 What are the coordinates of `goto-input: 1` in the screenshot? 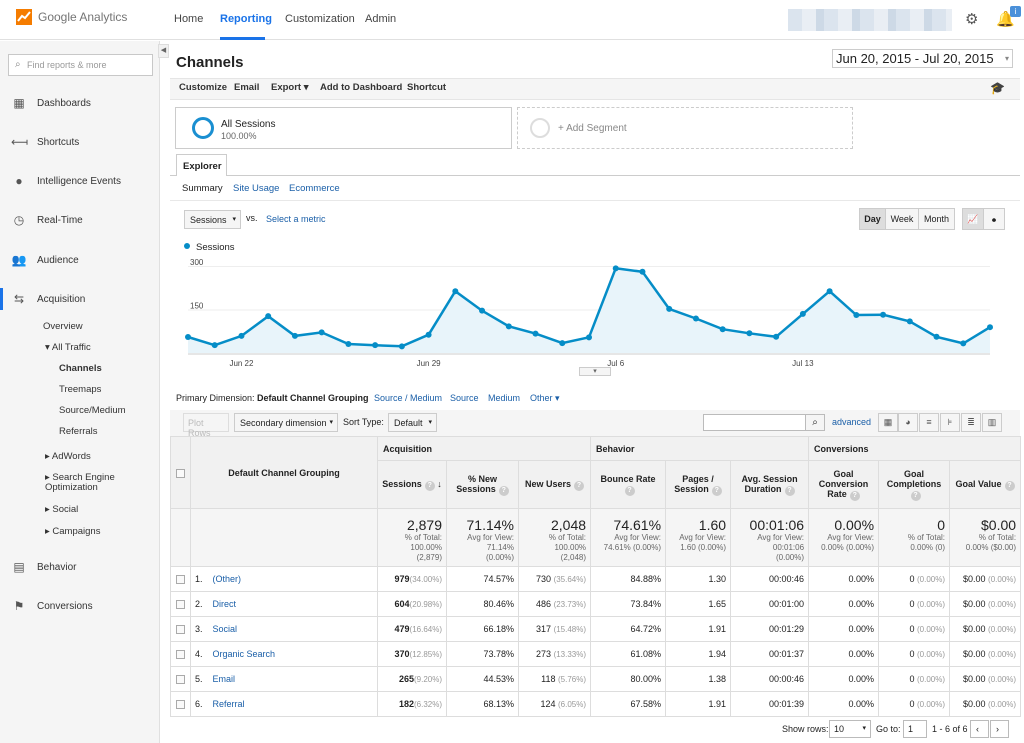 It's located at (915, 729).